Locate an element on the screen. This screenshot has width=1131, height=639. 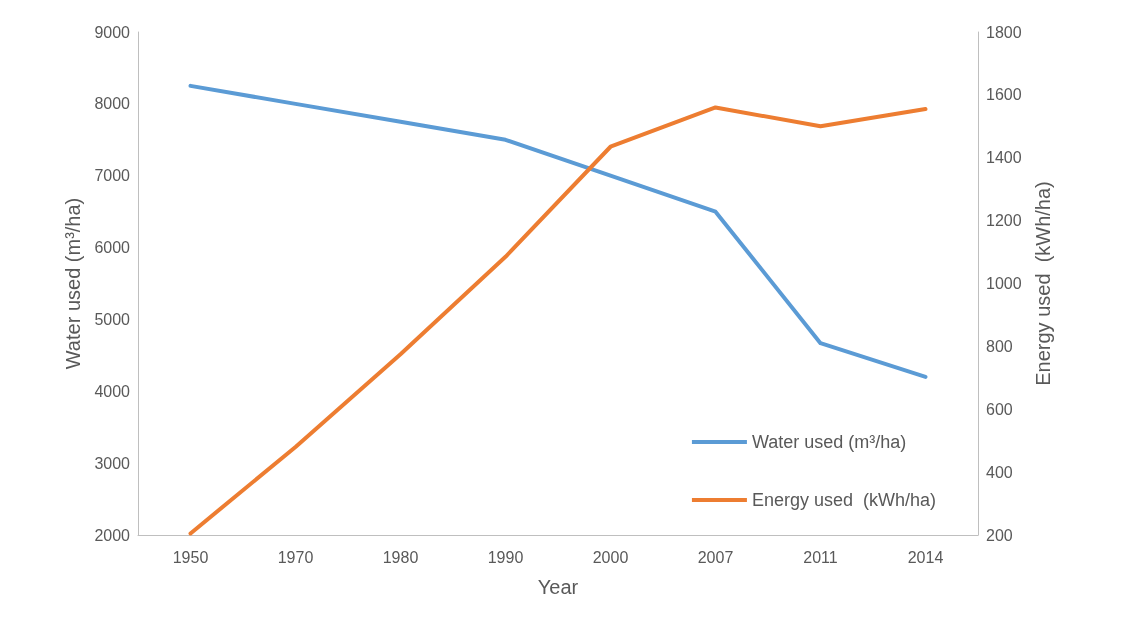
x-tick-label: 1970 is located at coordinates (295, 557).